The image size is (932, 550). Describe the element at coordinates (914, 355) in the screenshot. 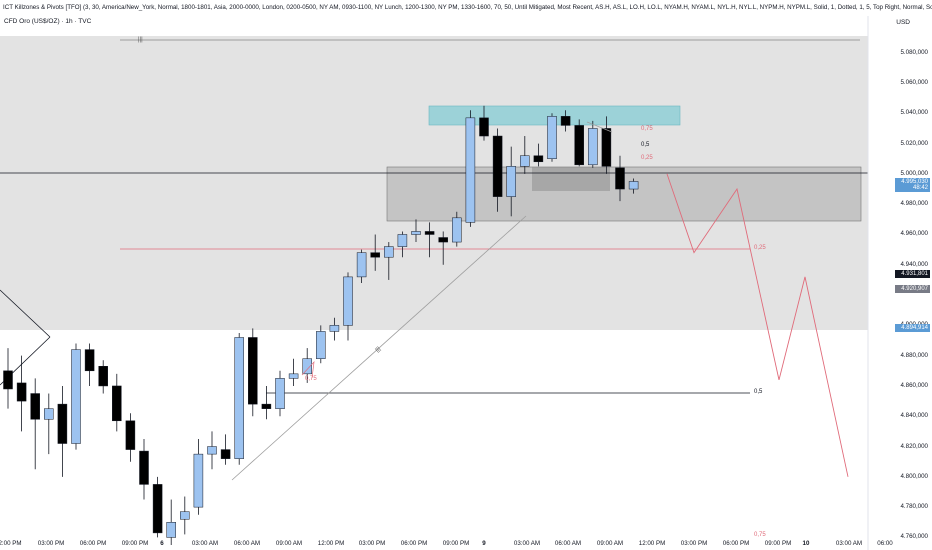

I see `price-axis-label: 4.880,000` at that location.